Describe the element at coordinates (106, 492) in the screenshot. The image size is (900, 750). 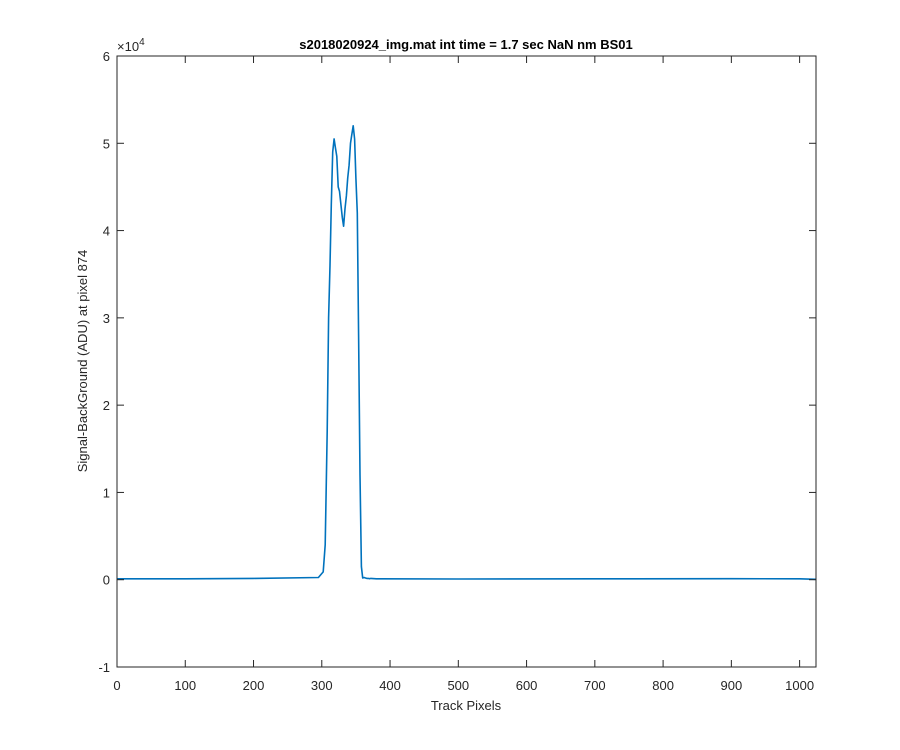
I see `y-tick-label: 1` at that location.